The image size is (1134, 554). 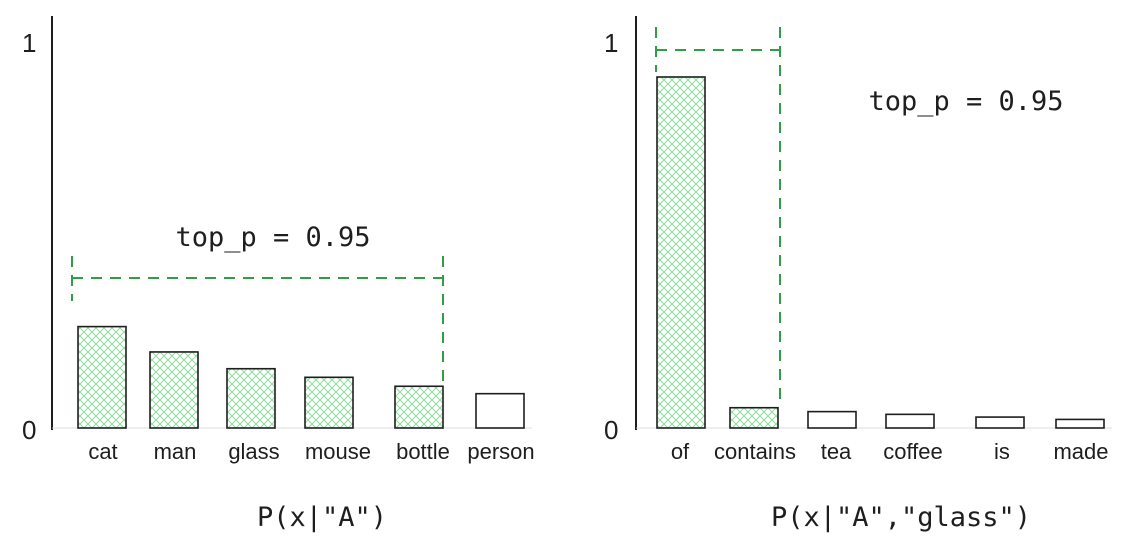 What do you see at coordinates (253, 451) in the screenshot?
I see `x-tick-label: glass` at bounding box center [253, 451].